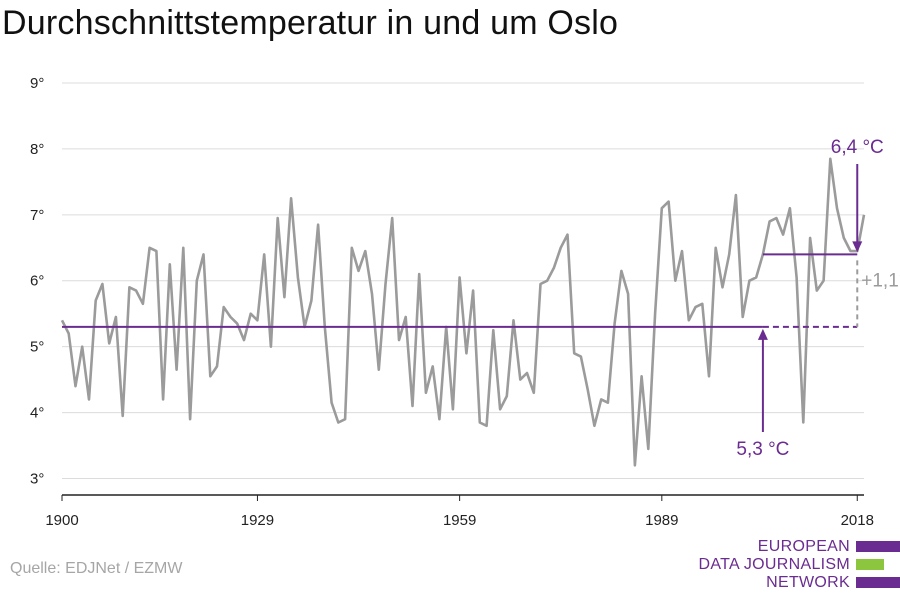  Describe the element at coordinates (37, 83) in the screenshot. I see `y-tick-label: 9°` at that location.